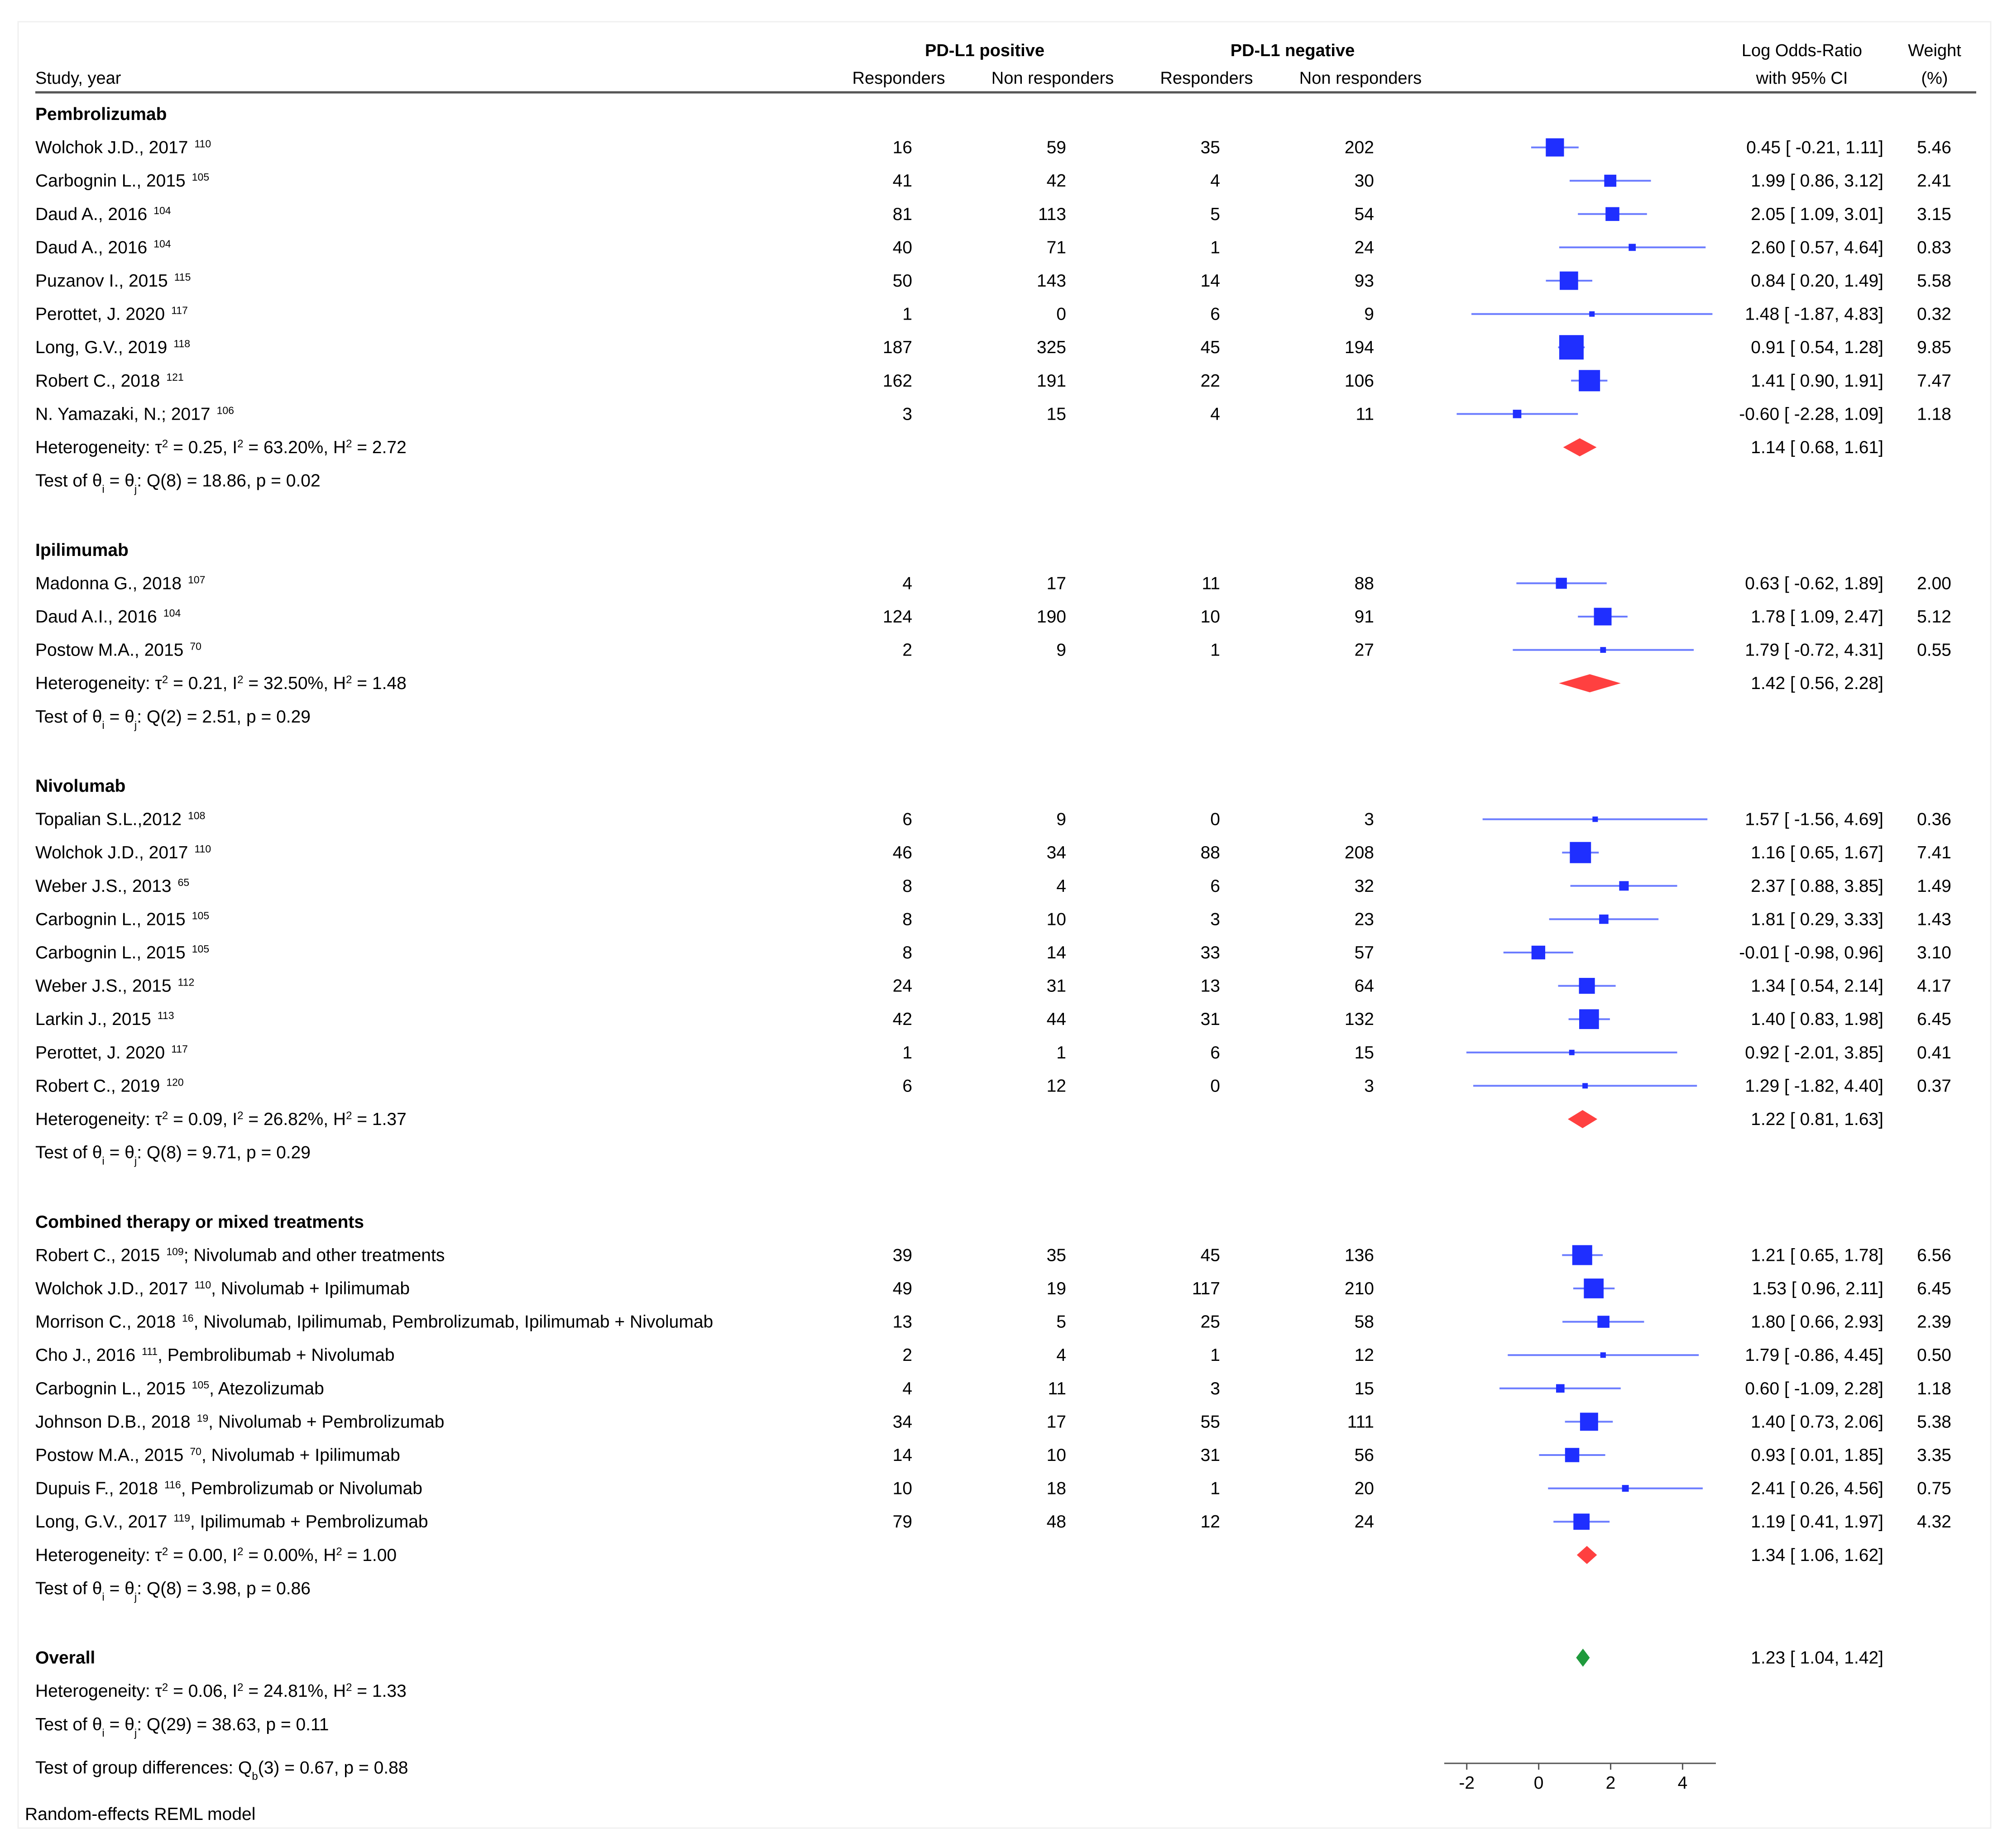  I want to click on effect-estimate-ci: 1.21 [ 0.65, 1.78], so click(1817, 1255).